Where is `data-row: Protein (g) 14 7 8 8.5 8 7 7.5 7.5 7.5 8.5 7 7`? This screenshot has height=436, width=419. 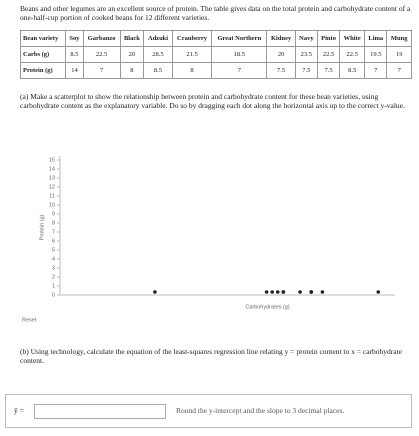 data-row: Protein (g) 14 7 8 8.5 8 7 7.5 7.5 7.5 8.5 7 7 is located at coordinates (215, 70).